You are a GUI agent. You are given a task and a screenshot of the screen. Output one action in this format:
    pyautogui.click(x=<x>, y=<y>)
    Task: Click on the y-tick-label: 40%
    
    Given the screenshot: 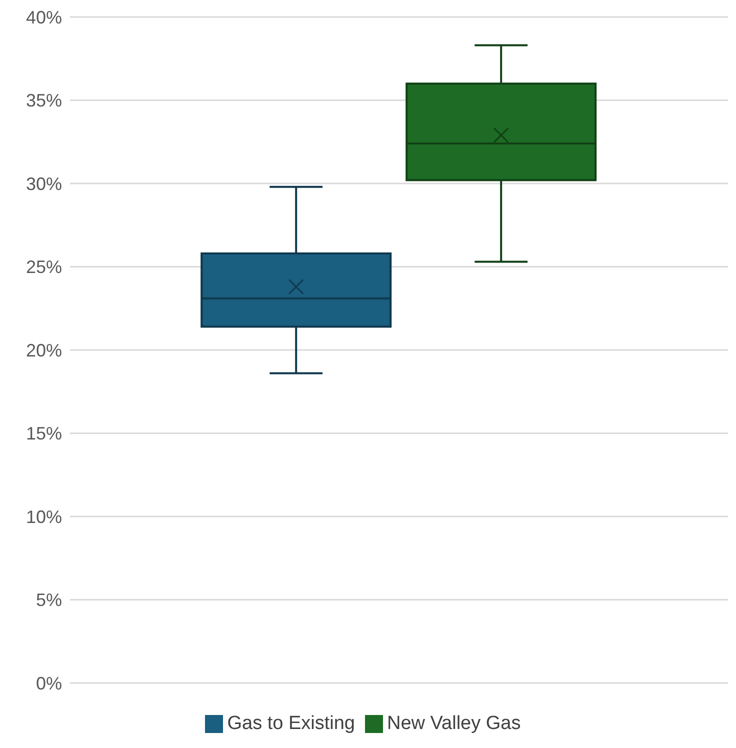 What is the action you would take?
    pyautogui.click(x=44, y=17)
    